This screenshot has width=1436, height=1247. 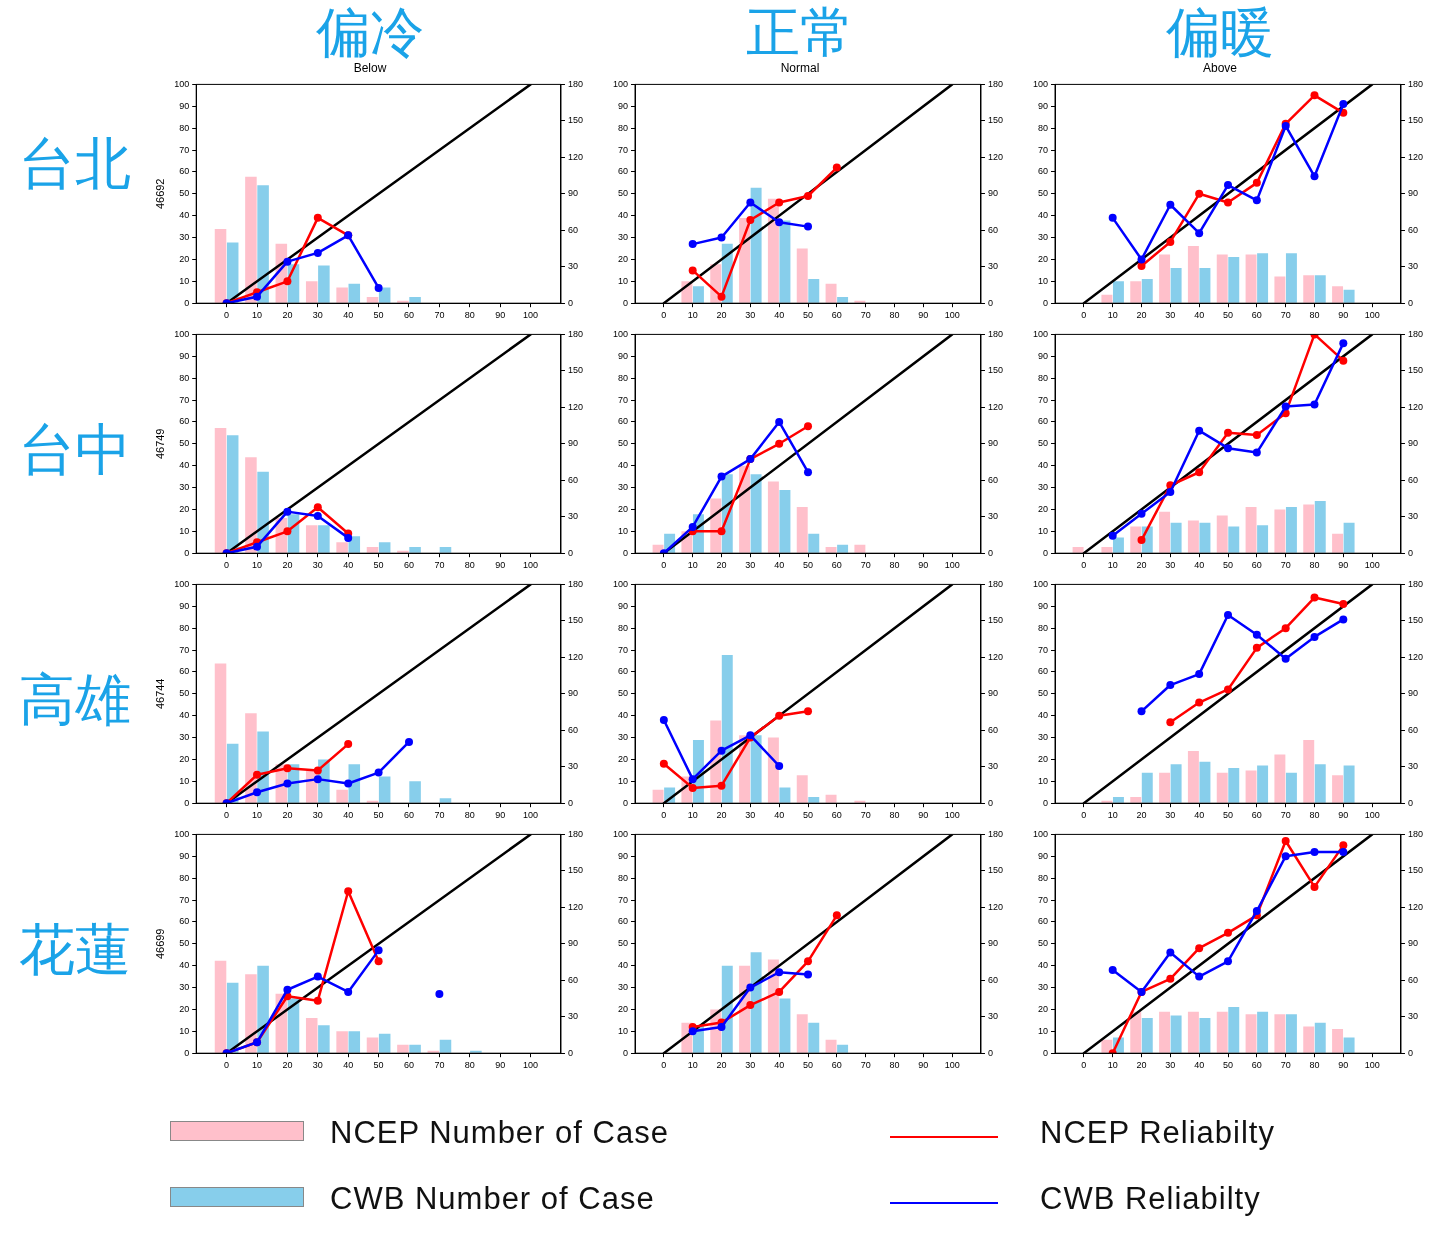 I want to click on y2-tick-label: 60, so click(x=572, y=229).